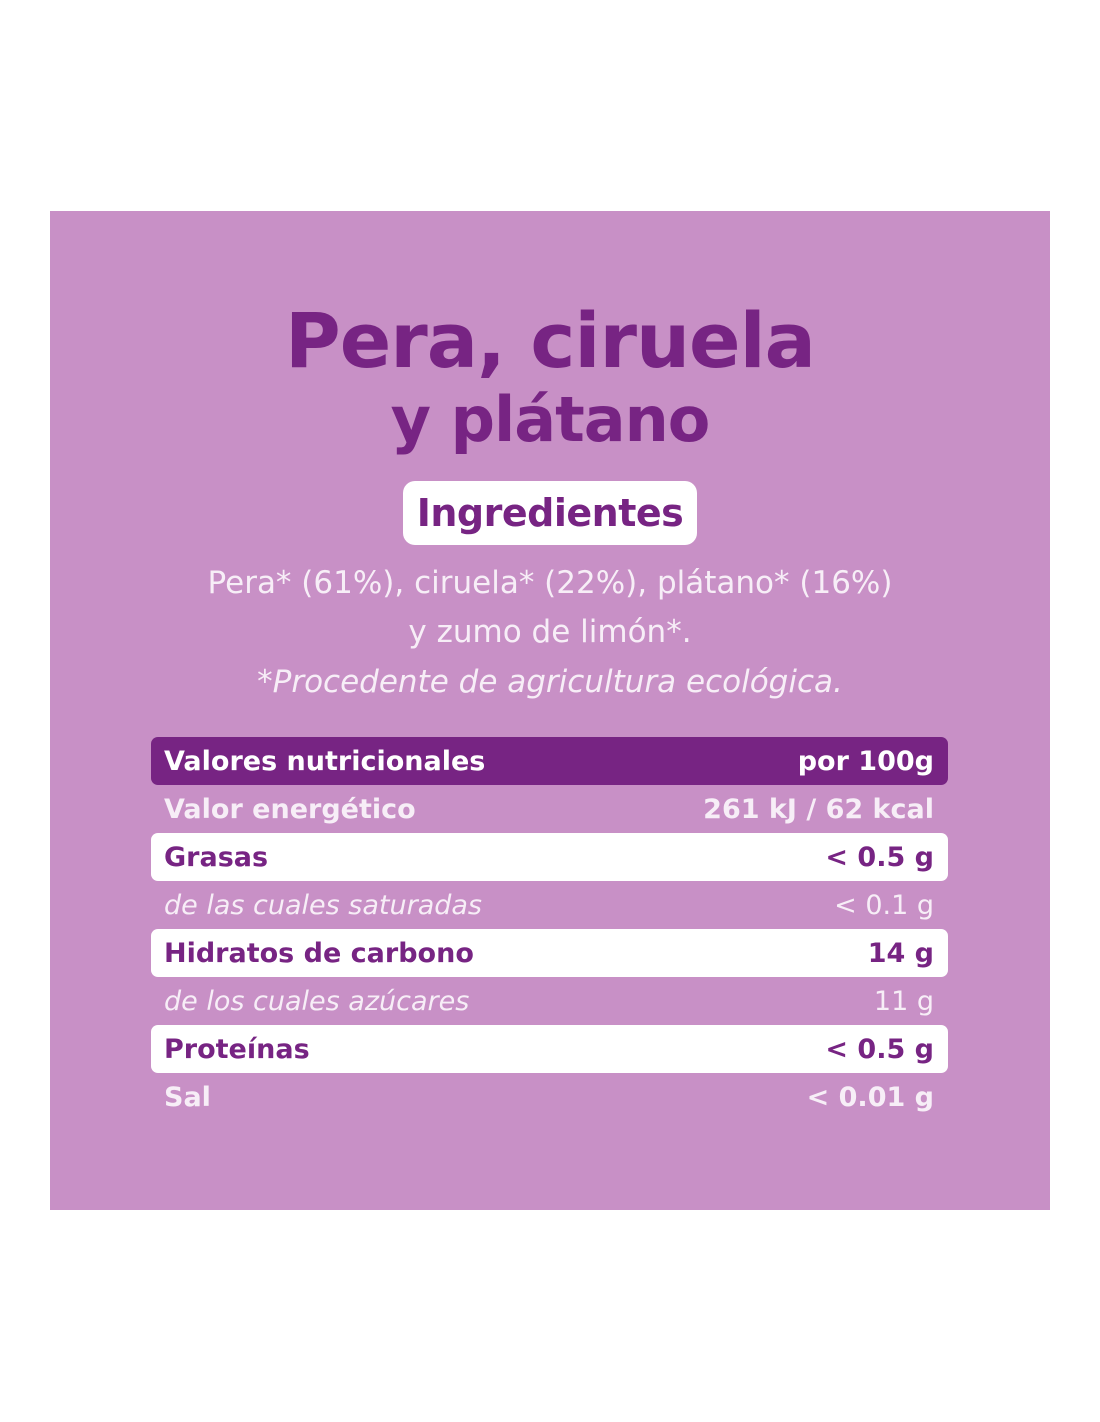 Image resolution: width=1100 pixels, height=1422 pixels. What do you see at coordinates (237, 1049) in the screenshot?
I see `nutrition-label: Proteínas` at bounding box center [237, 1049].